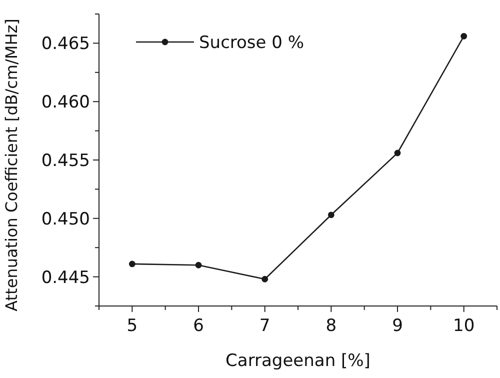  I want to click on x-tick-label: 7, so click(264, 326).